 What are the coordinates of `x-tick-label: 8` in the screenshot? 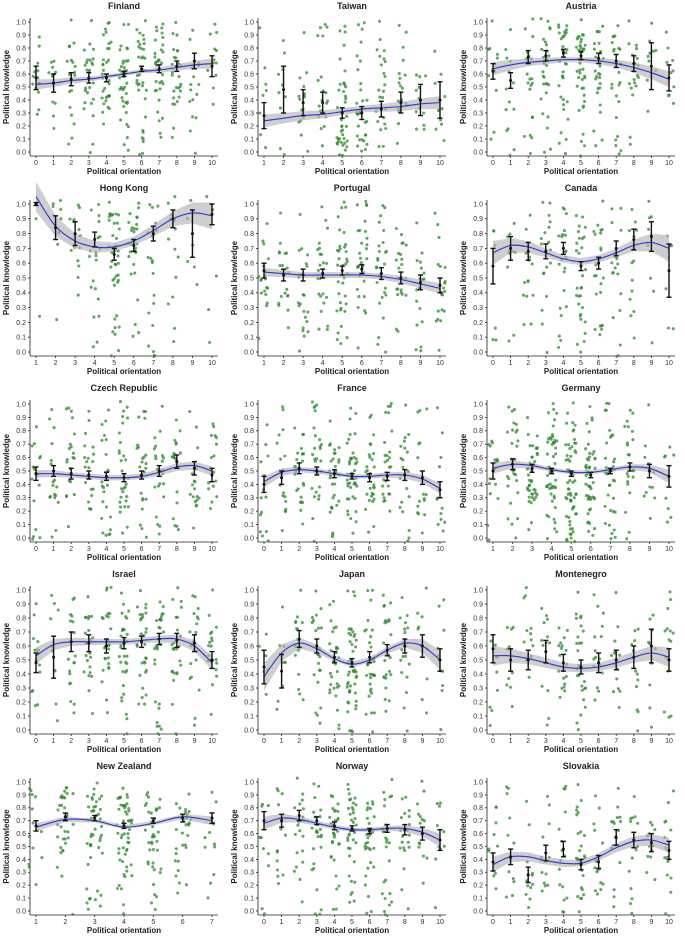 It's located at (634, 922).